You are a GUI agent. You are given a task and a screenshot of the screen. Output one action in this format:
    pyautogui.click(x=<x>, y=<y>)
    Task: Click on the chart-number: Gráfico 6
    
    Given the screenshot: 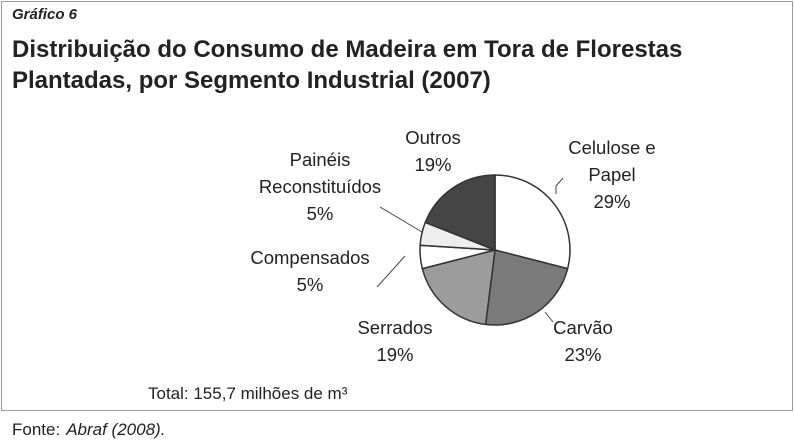 What is the action you would take?
    pyautogui.click(x=45, y=14)
    